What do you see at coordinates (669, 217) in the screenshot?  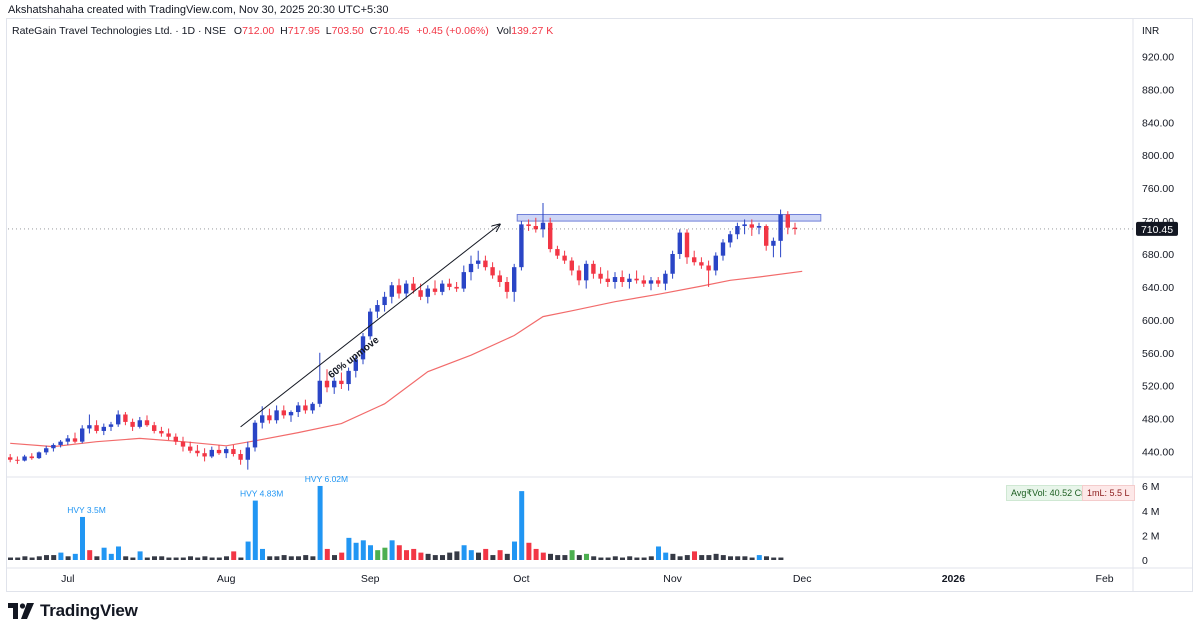 I see `resistance-zone` at bounding box center [669, 217].